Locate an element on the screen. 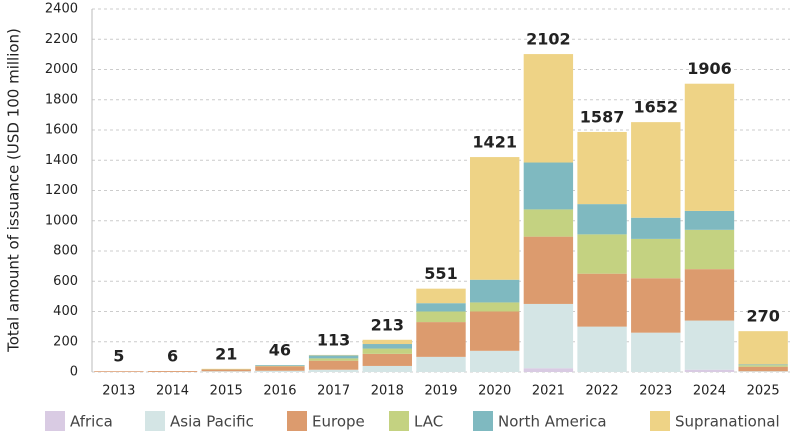 The image size is (800, 434). x-tick-label: 2019 is located at coordinates (440, 391).